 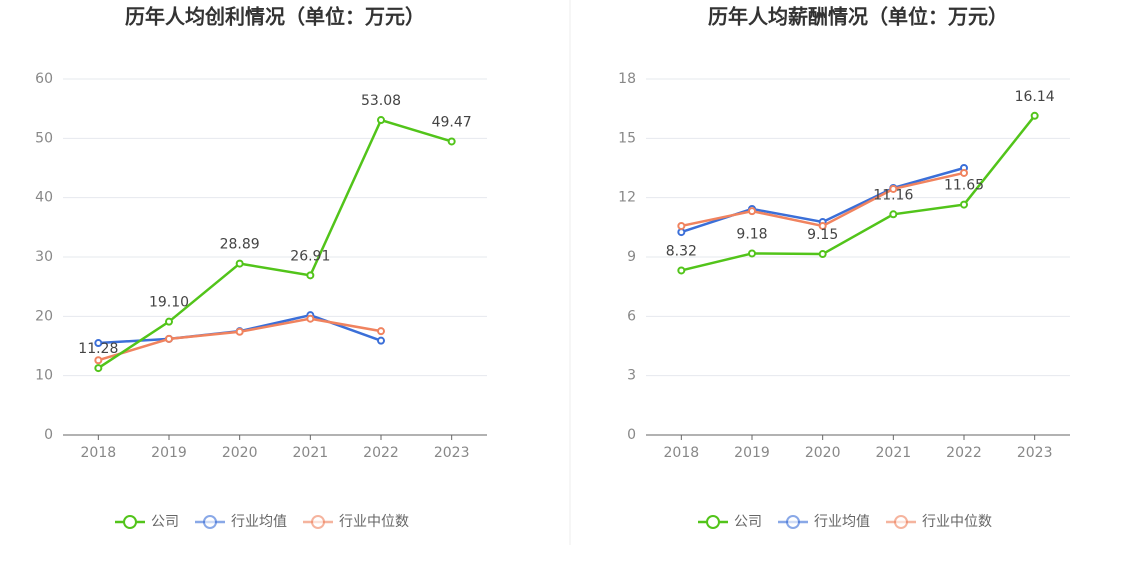 I want to click on chart-title: 历年人均薪酬情况（单位：万元）, so click(x=858, y=17).